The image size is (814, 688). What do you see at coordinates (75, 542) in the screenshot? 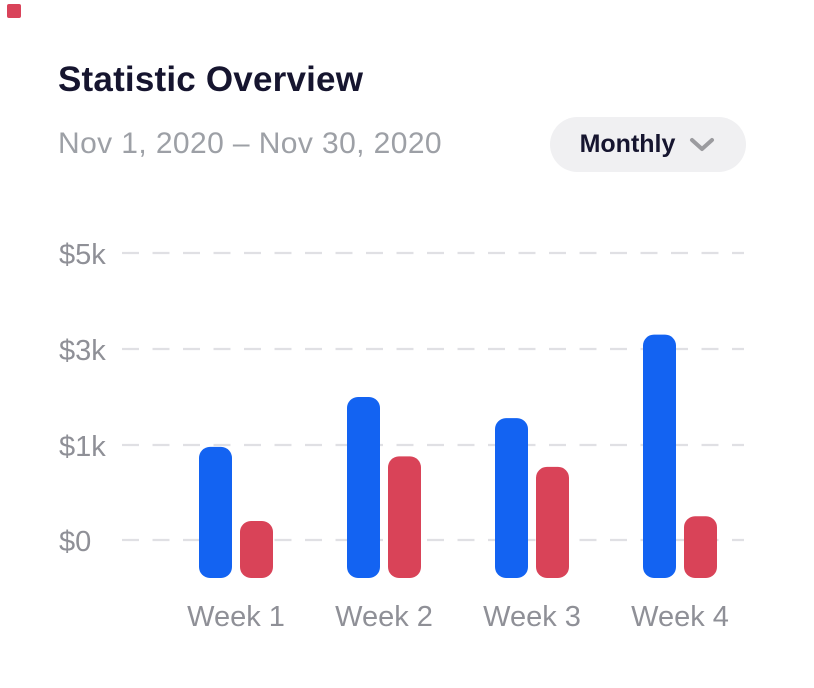
I see `y-tick-label: $0` at bounding box center [75, 542].